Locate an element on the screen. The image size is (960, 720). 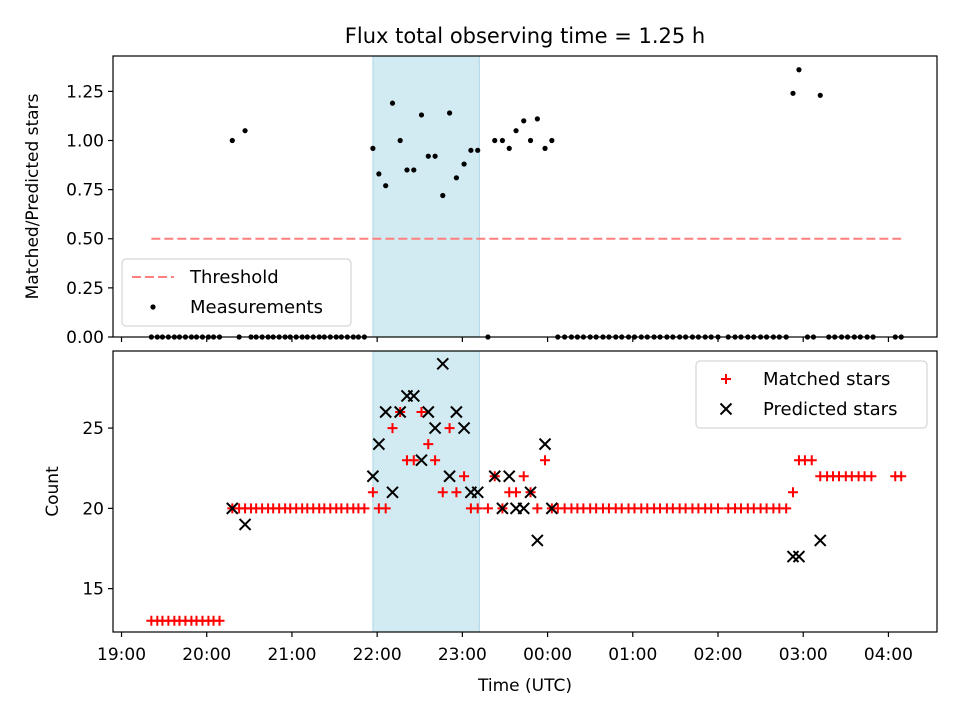
y-tick-label: 0.50 is located at coordinates (85, 240).